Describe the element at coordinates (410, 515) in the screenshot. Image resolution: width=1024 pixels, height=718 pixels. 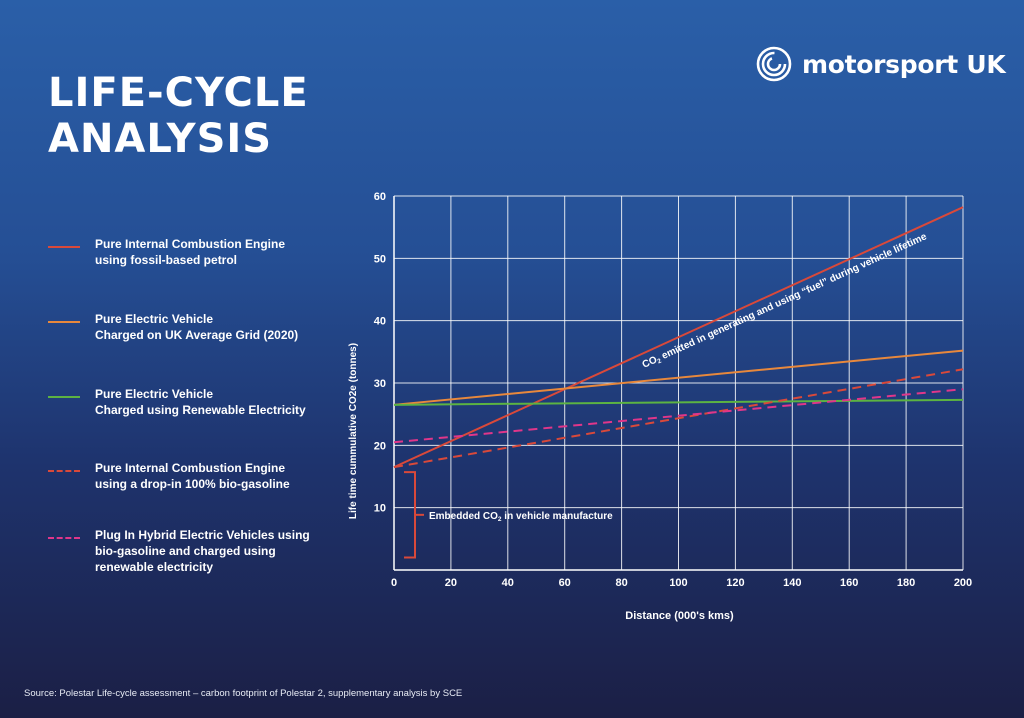
I see `embedded-co2-bracket` at that location.